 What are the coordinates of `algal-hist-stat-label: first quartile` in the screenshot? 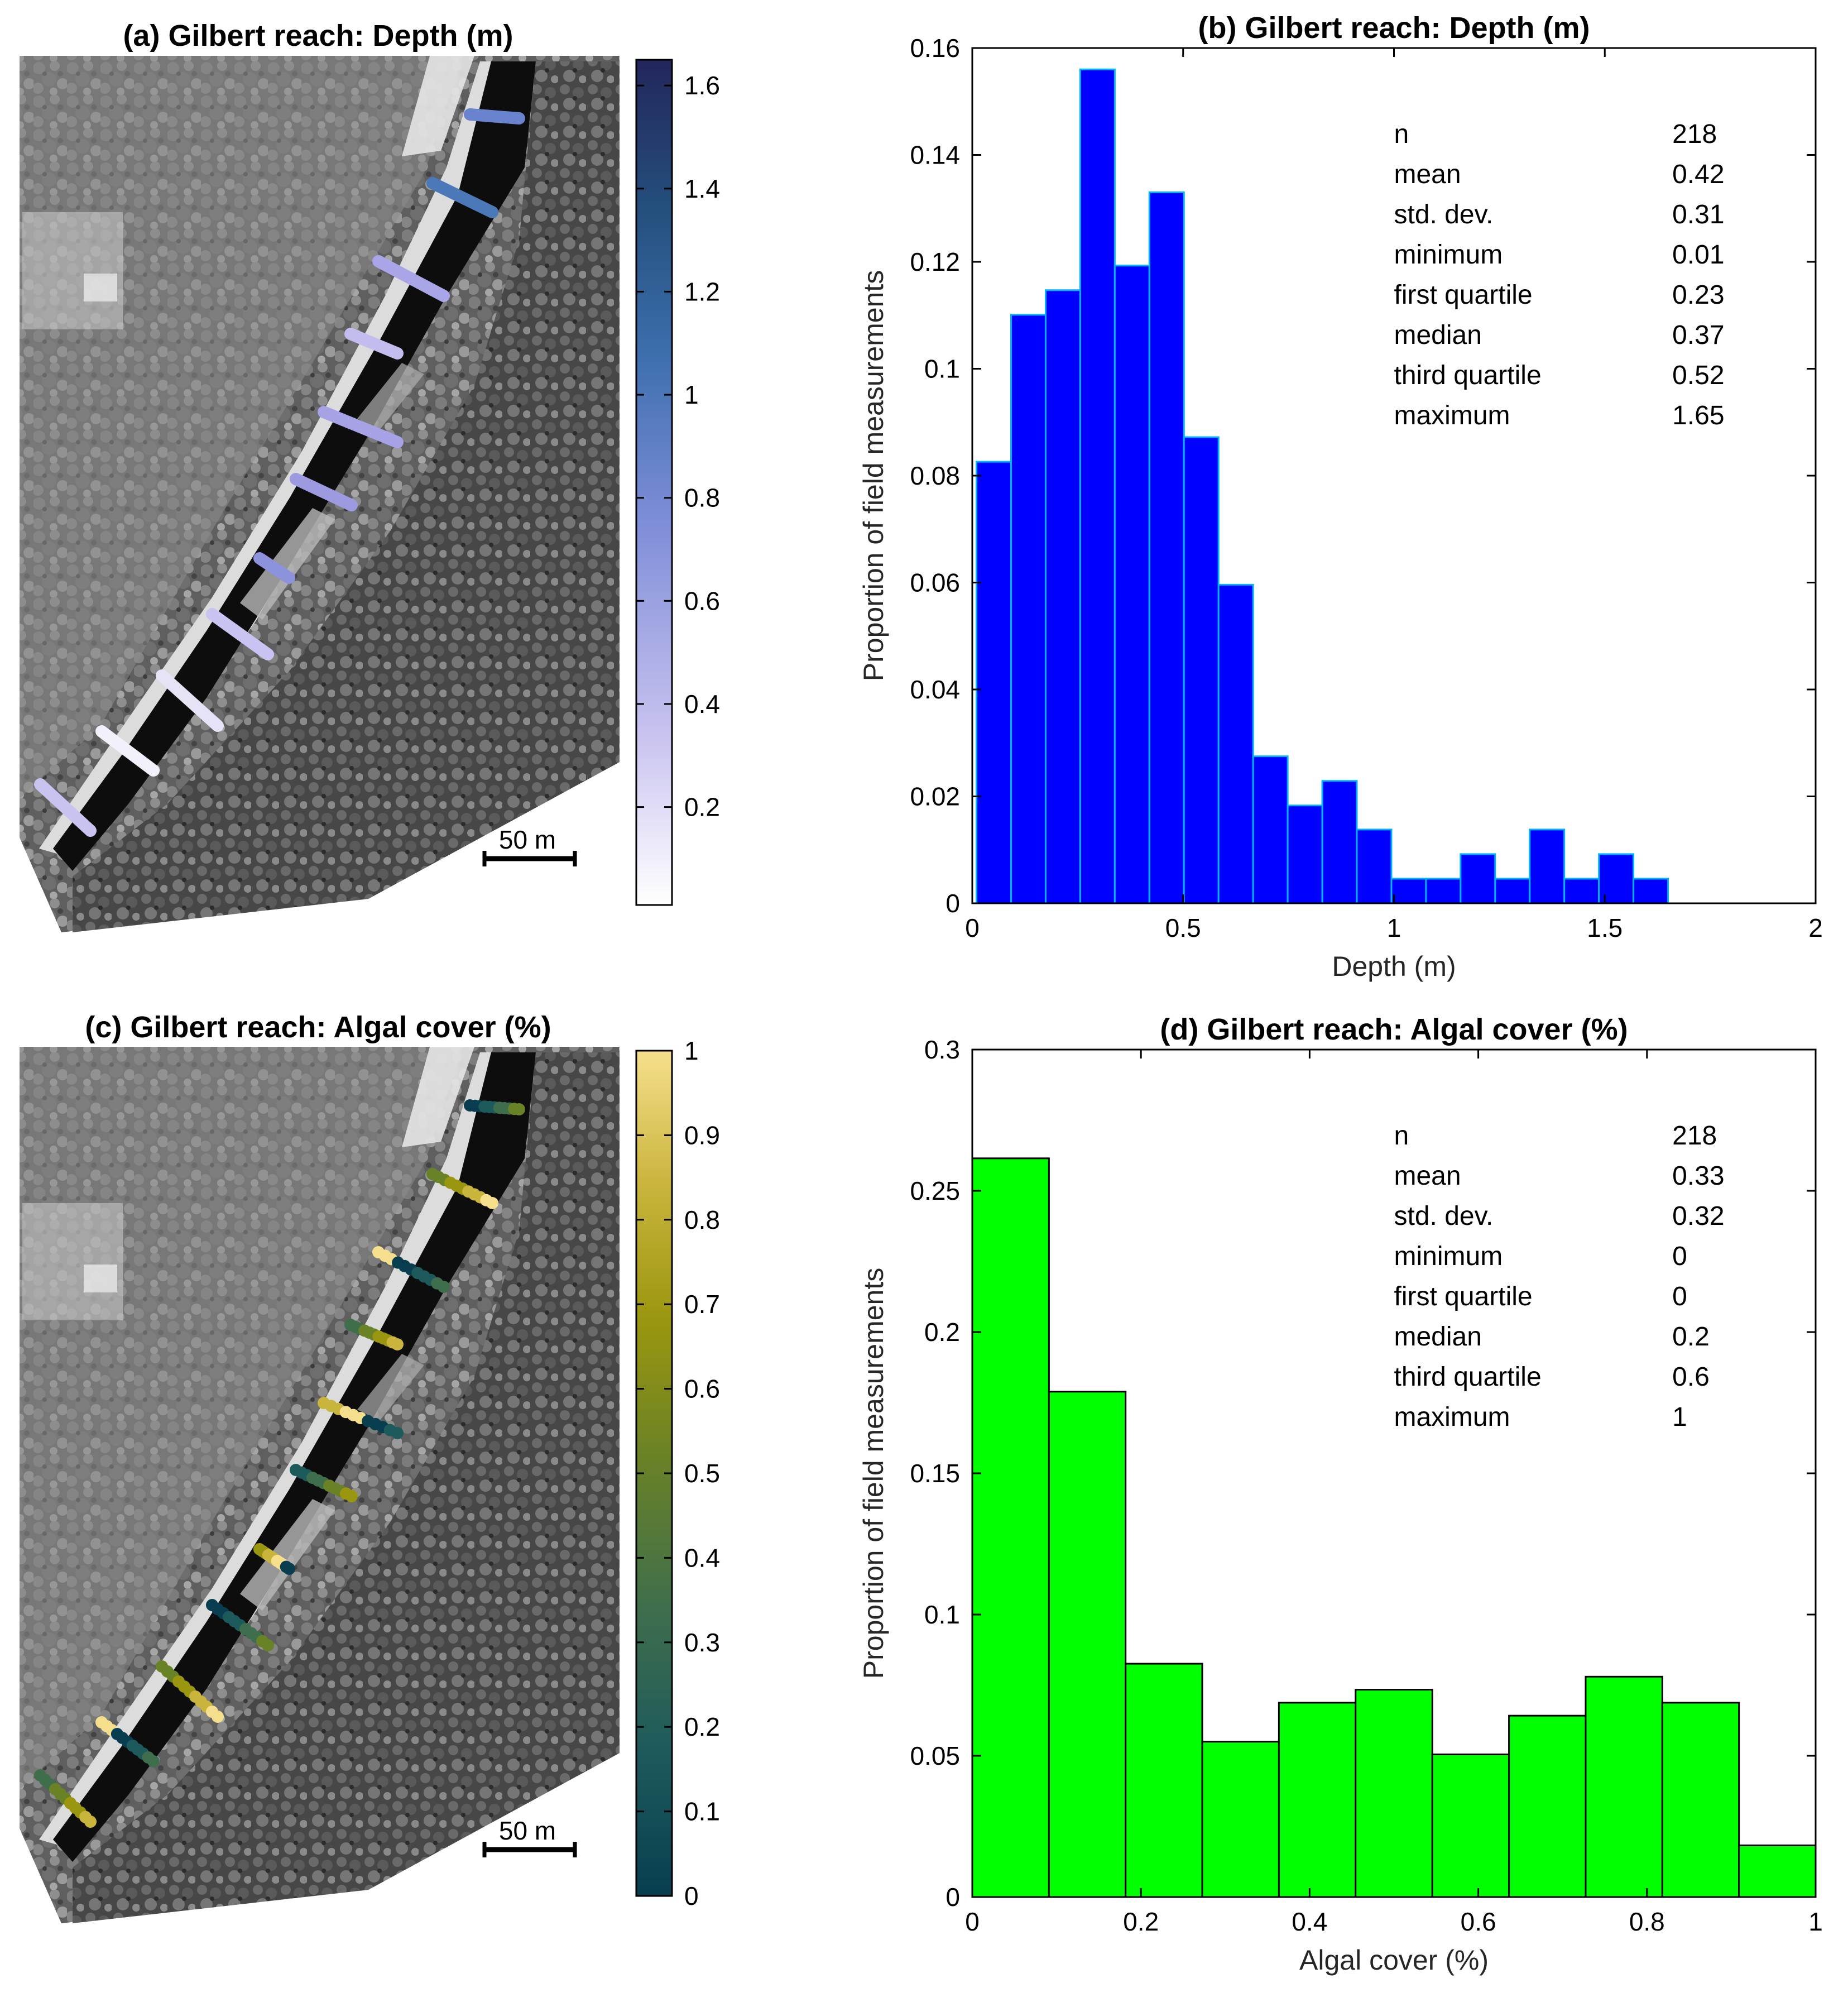 It's located at (1464, 1296).